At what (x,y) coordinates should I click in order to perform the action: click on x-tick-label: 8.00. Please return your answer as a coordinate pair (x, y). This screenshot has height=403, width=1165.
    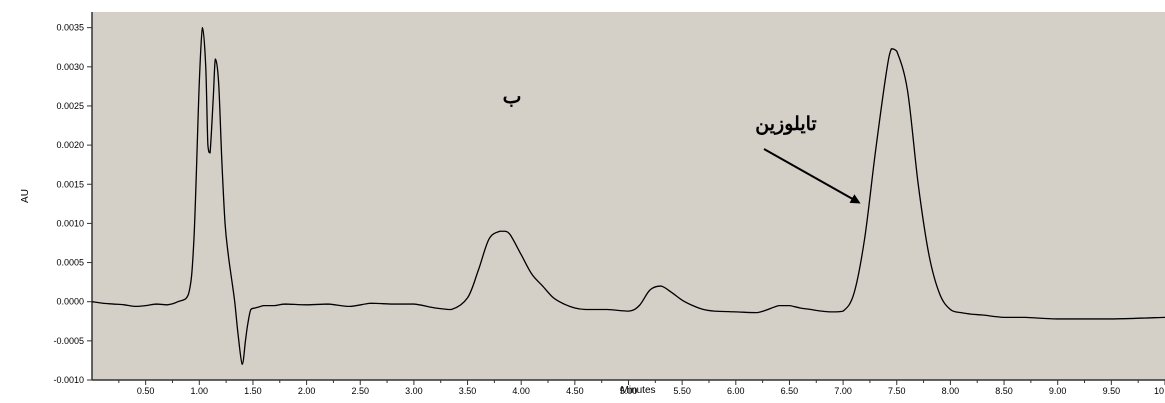
    Looking at the image, I should click on (951, 391).